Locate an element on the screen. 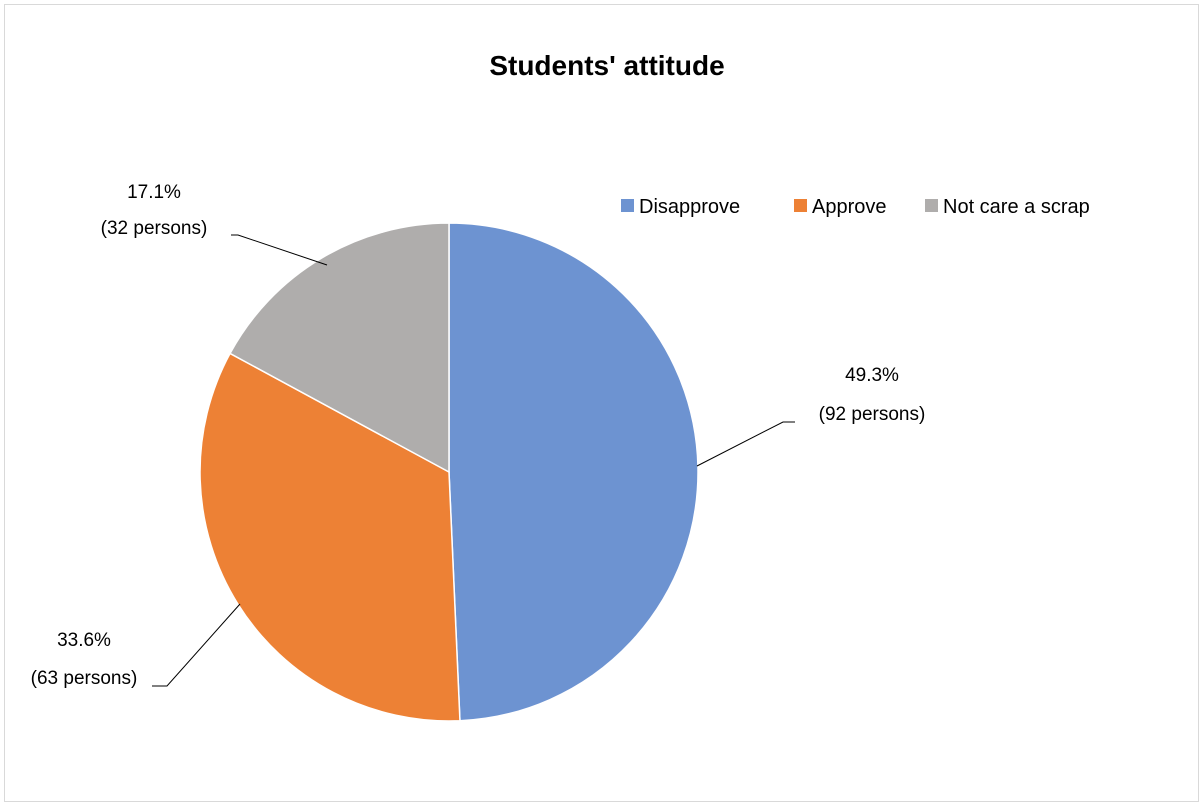 This screenshot has height=806, width=1203. chart-title: Students' attitude is located at coordinates (606, 65).